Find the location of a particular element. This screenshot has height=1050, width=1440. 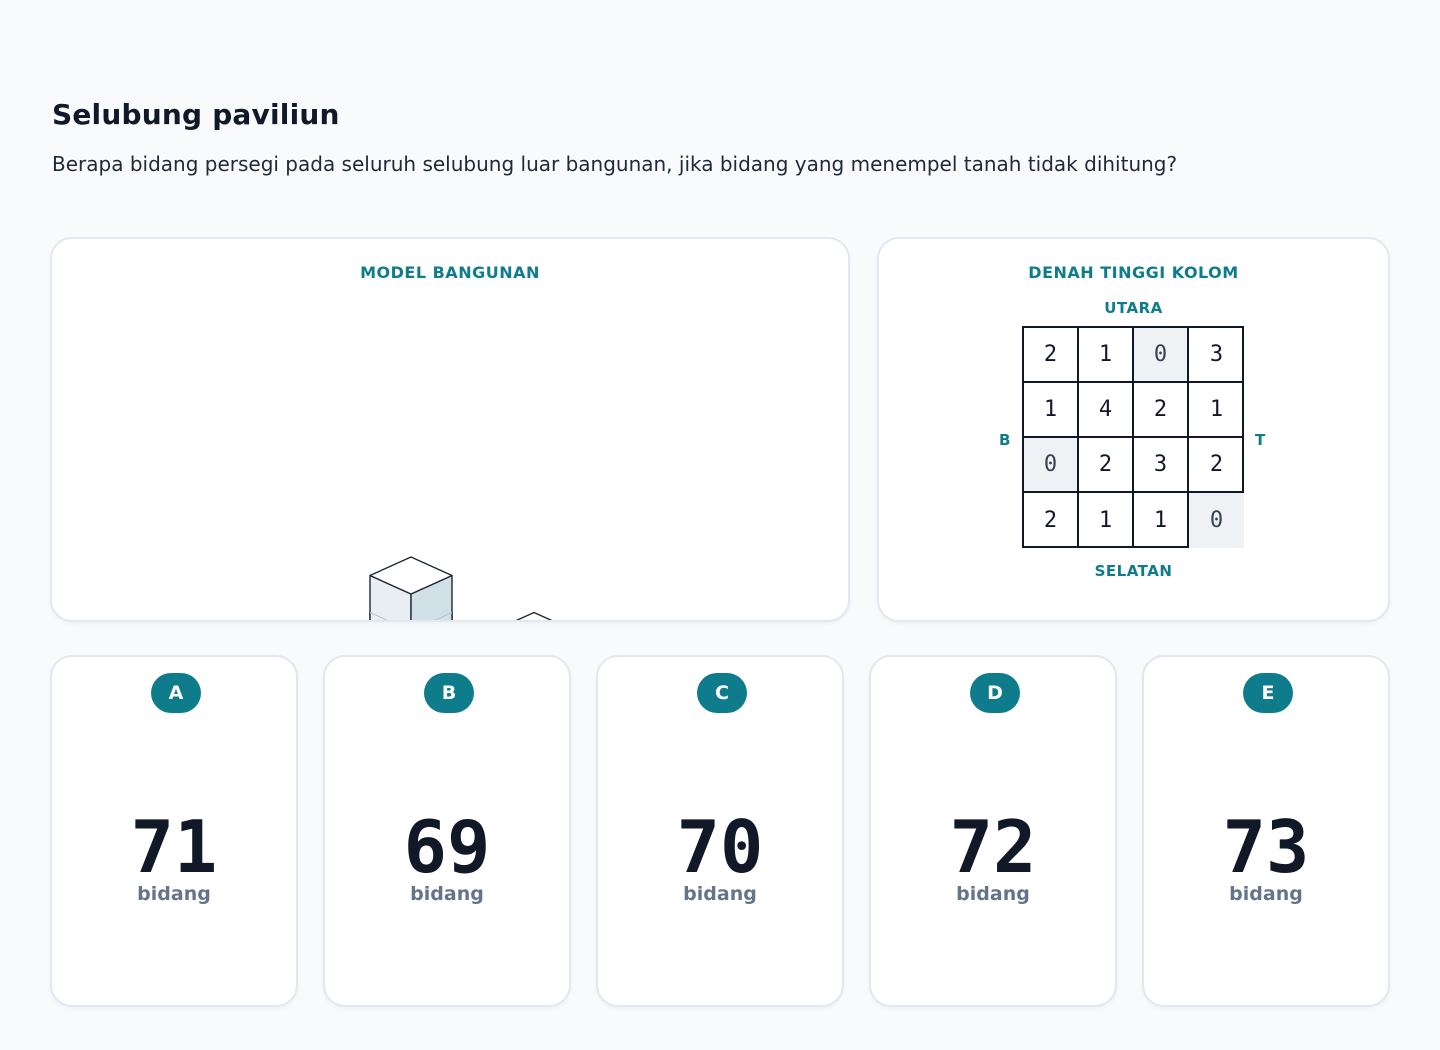

option-letter-badge: C is located at coordinates (722, 693).